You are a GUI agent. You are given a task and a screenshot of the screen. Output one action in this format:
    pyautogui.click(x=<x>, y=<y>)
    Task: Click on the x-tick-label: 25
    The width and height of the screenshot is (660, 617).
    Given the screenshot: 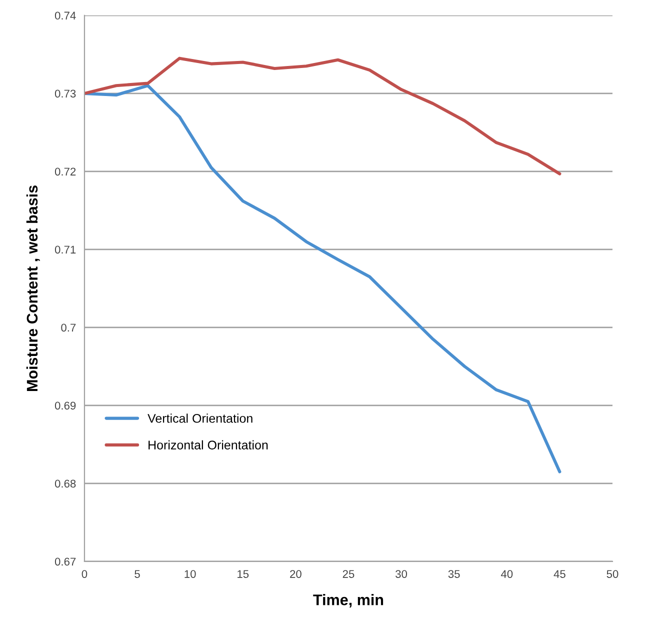 What is the action you would take?
    pyautogui.click(x=348, y=574)
    